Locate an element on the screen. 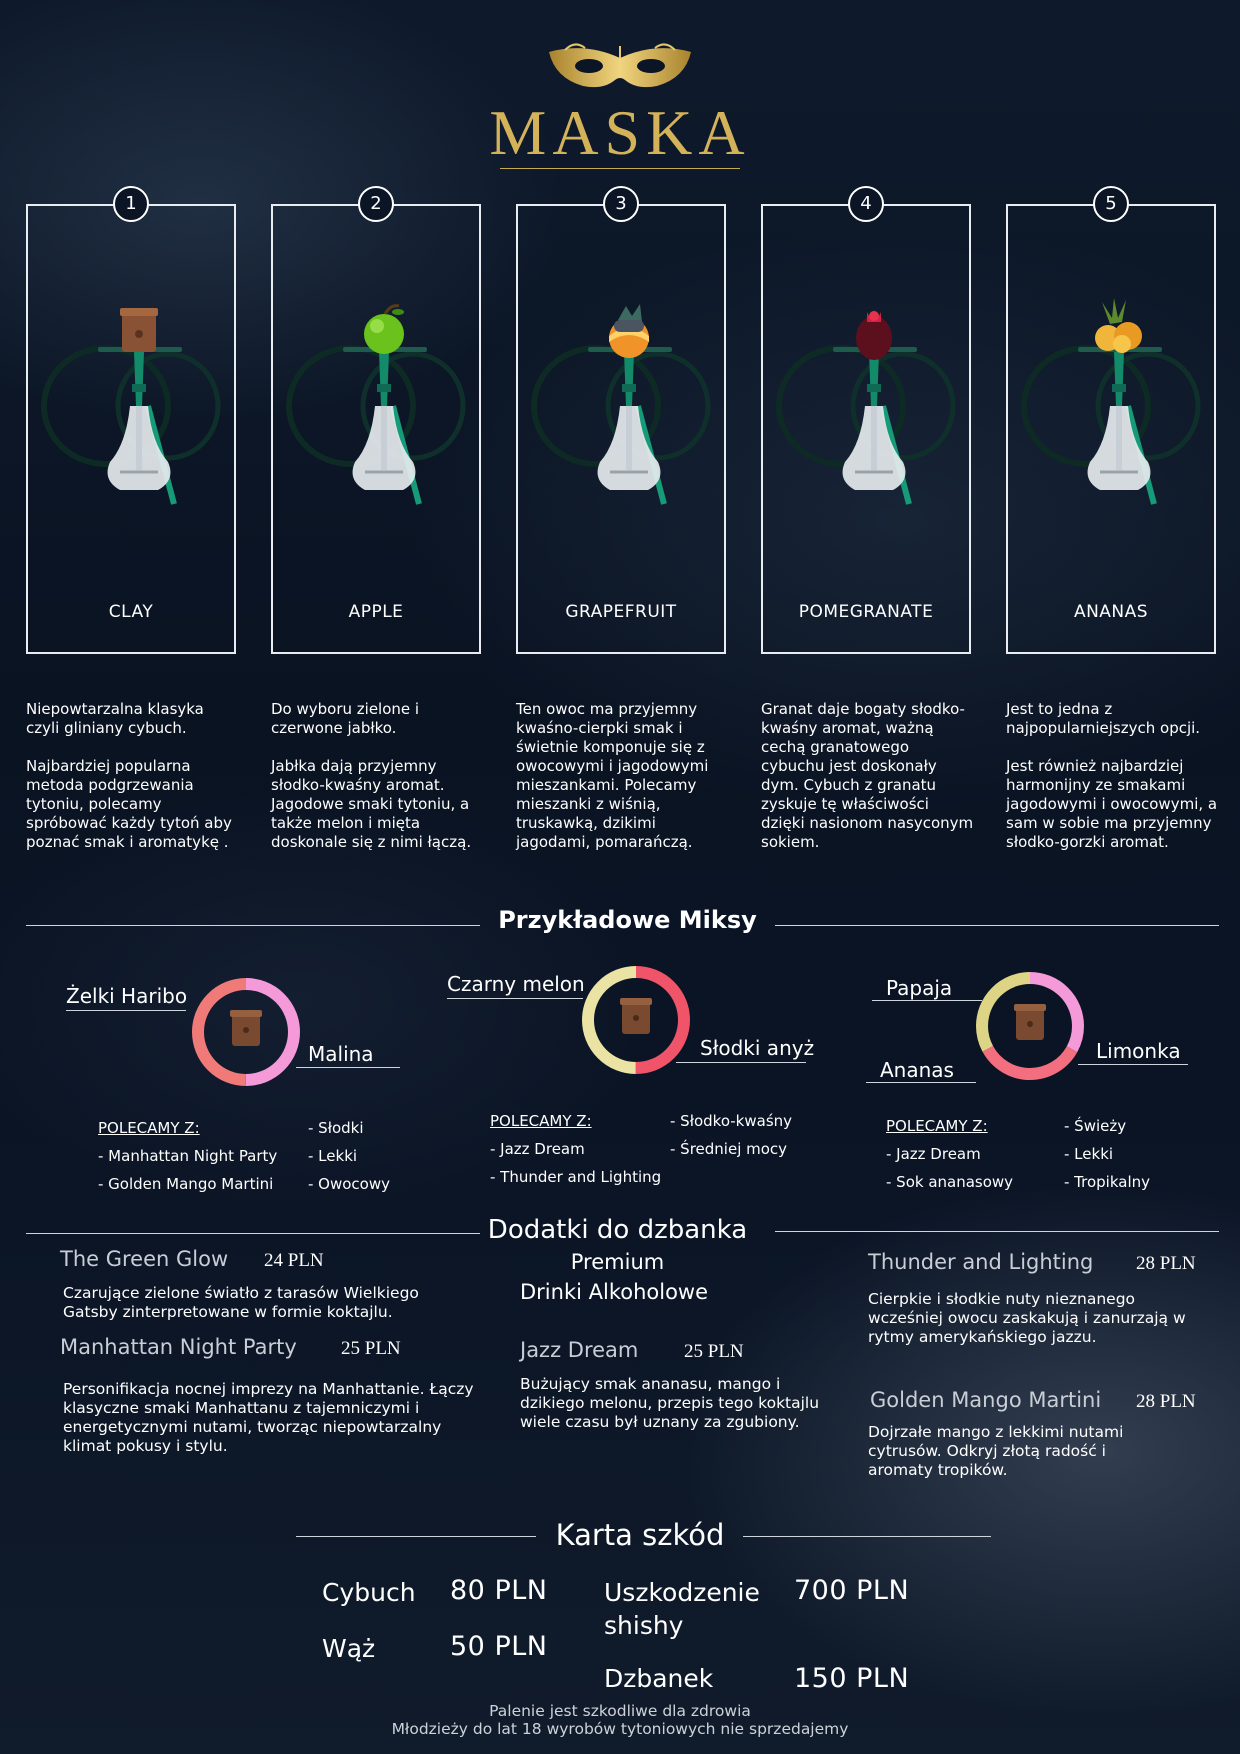 Image resolution: width=1240 pixels, height=1754 pixels. logo-underline is located at coordinates (620, 168).